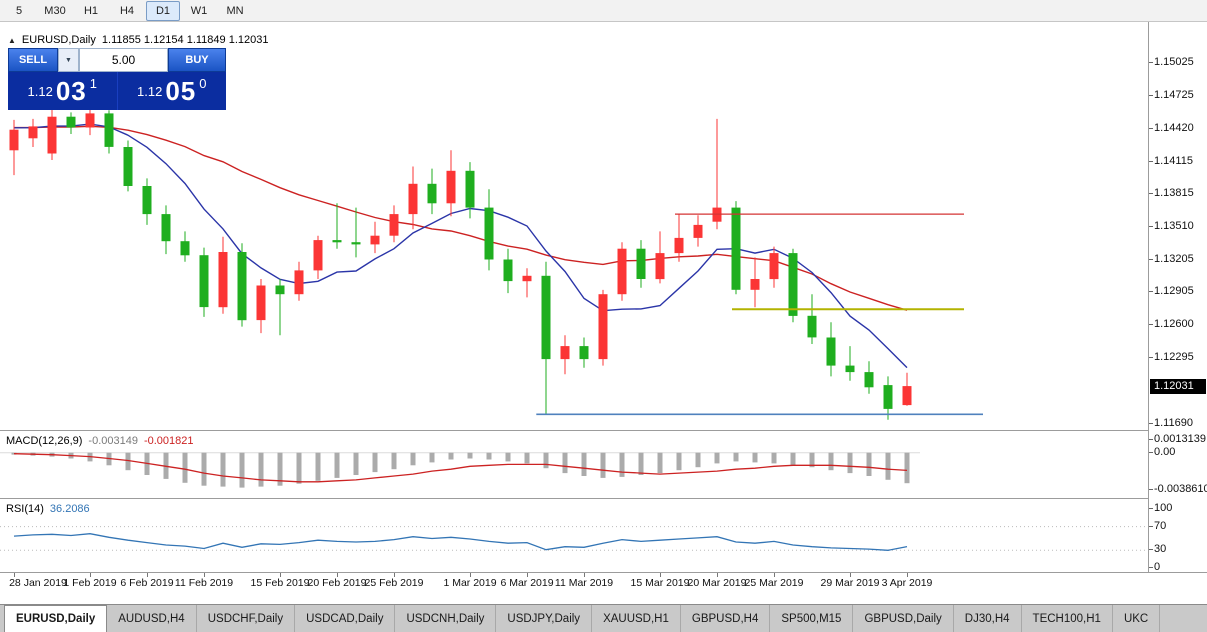 The image size is (1207, 632). Describe the element at coordinates (1180, 438) in the screenshot. I see `macd-axis-label: 0.0013139` at that location.